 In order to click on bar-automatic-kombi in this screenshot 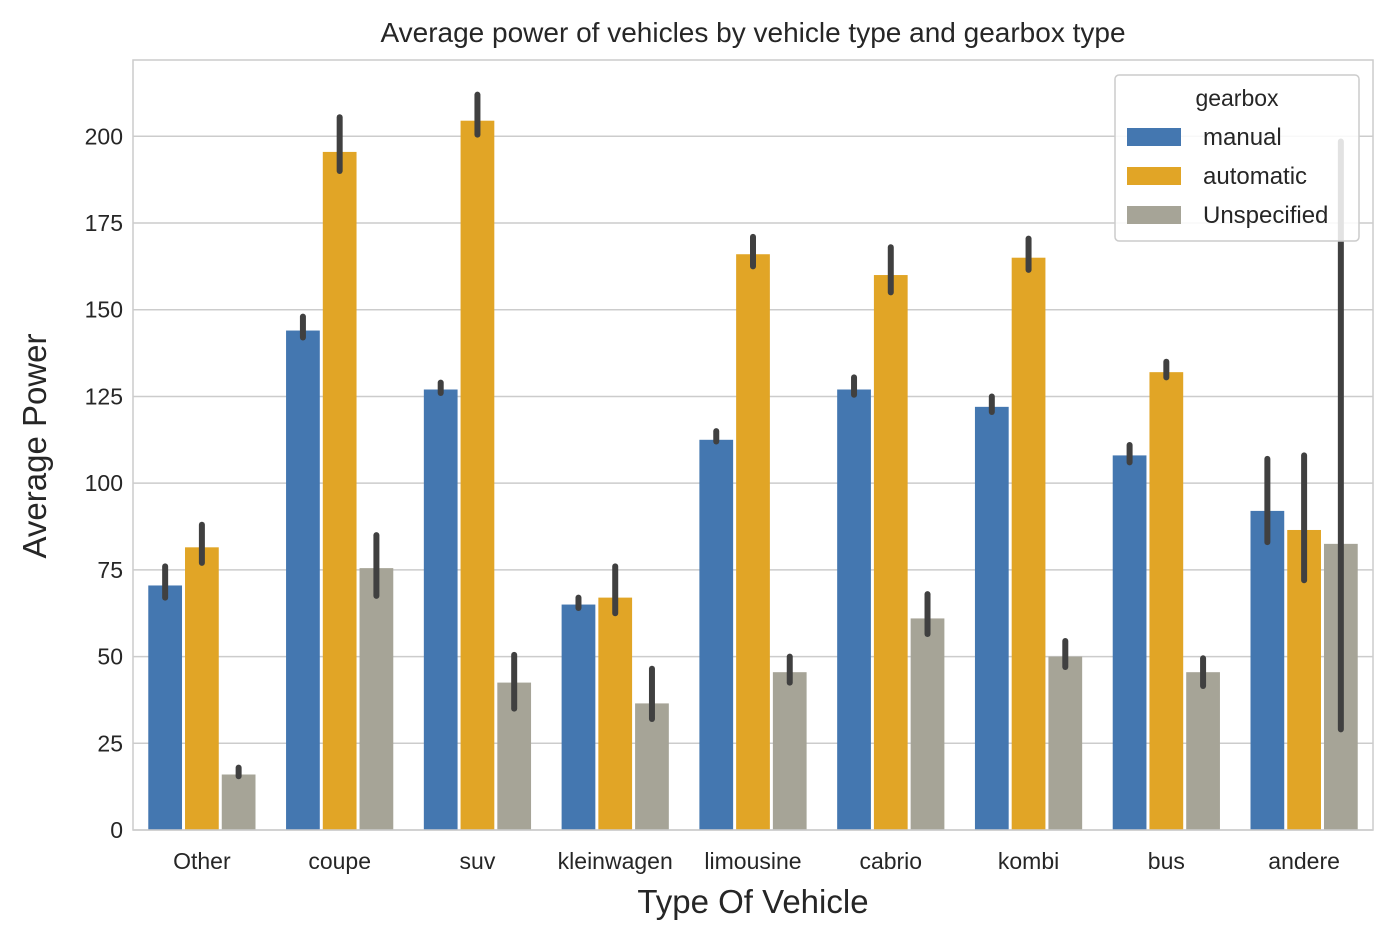, I will do `click(1028, 543)`.